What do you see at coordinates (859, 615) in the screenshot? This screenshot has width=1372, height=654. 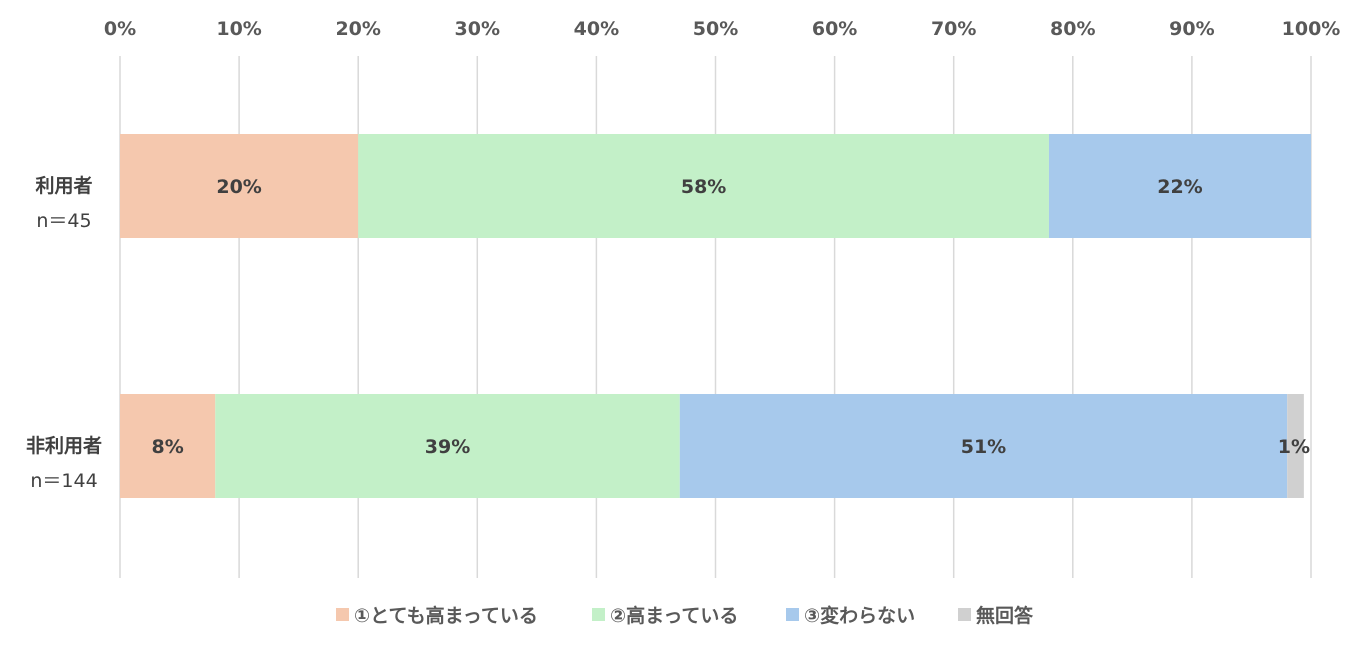 I see `legend-label: ③変わらない` at bounding box center [859, 615].